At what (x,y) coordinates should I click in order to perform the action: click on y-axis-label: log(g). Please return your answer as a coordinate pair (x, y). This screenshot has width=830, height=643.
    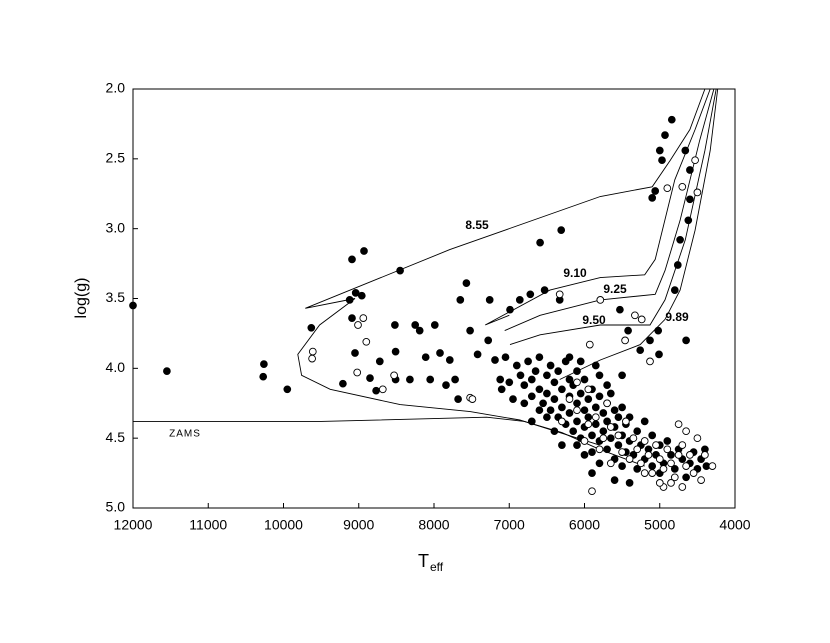
    Looking at the image, I should click on (81, 298).